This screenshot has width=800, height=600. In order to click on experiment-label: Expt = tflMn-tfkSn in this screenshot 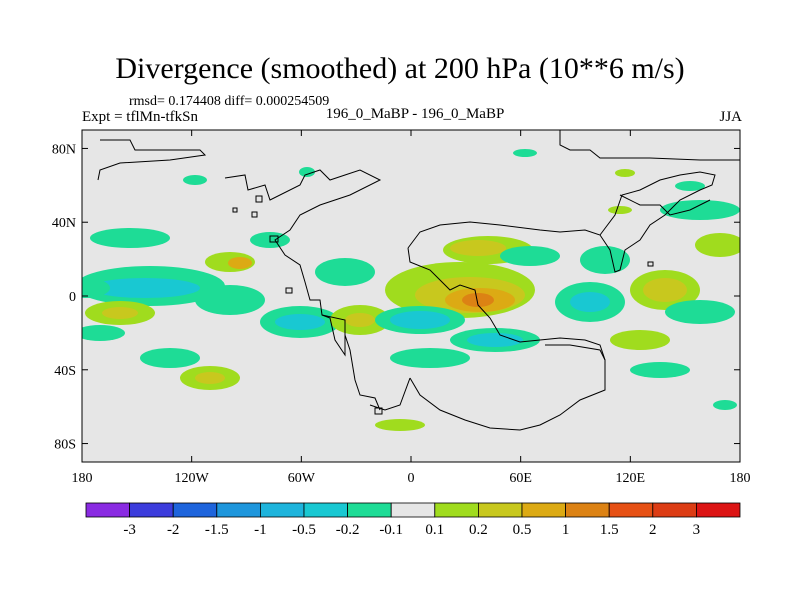, I will do `click(140, 117)`.